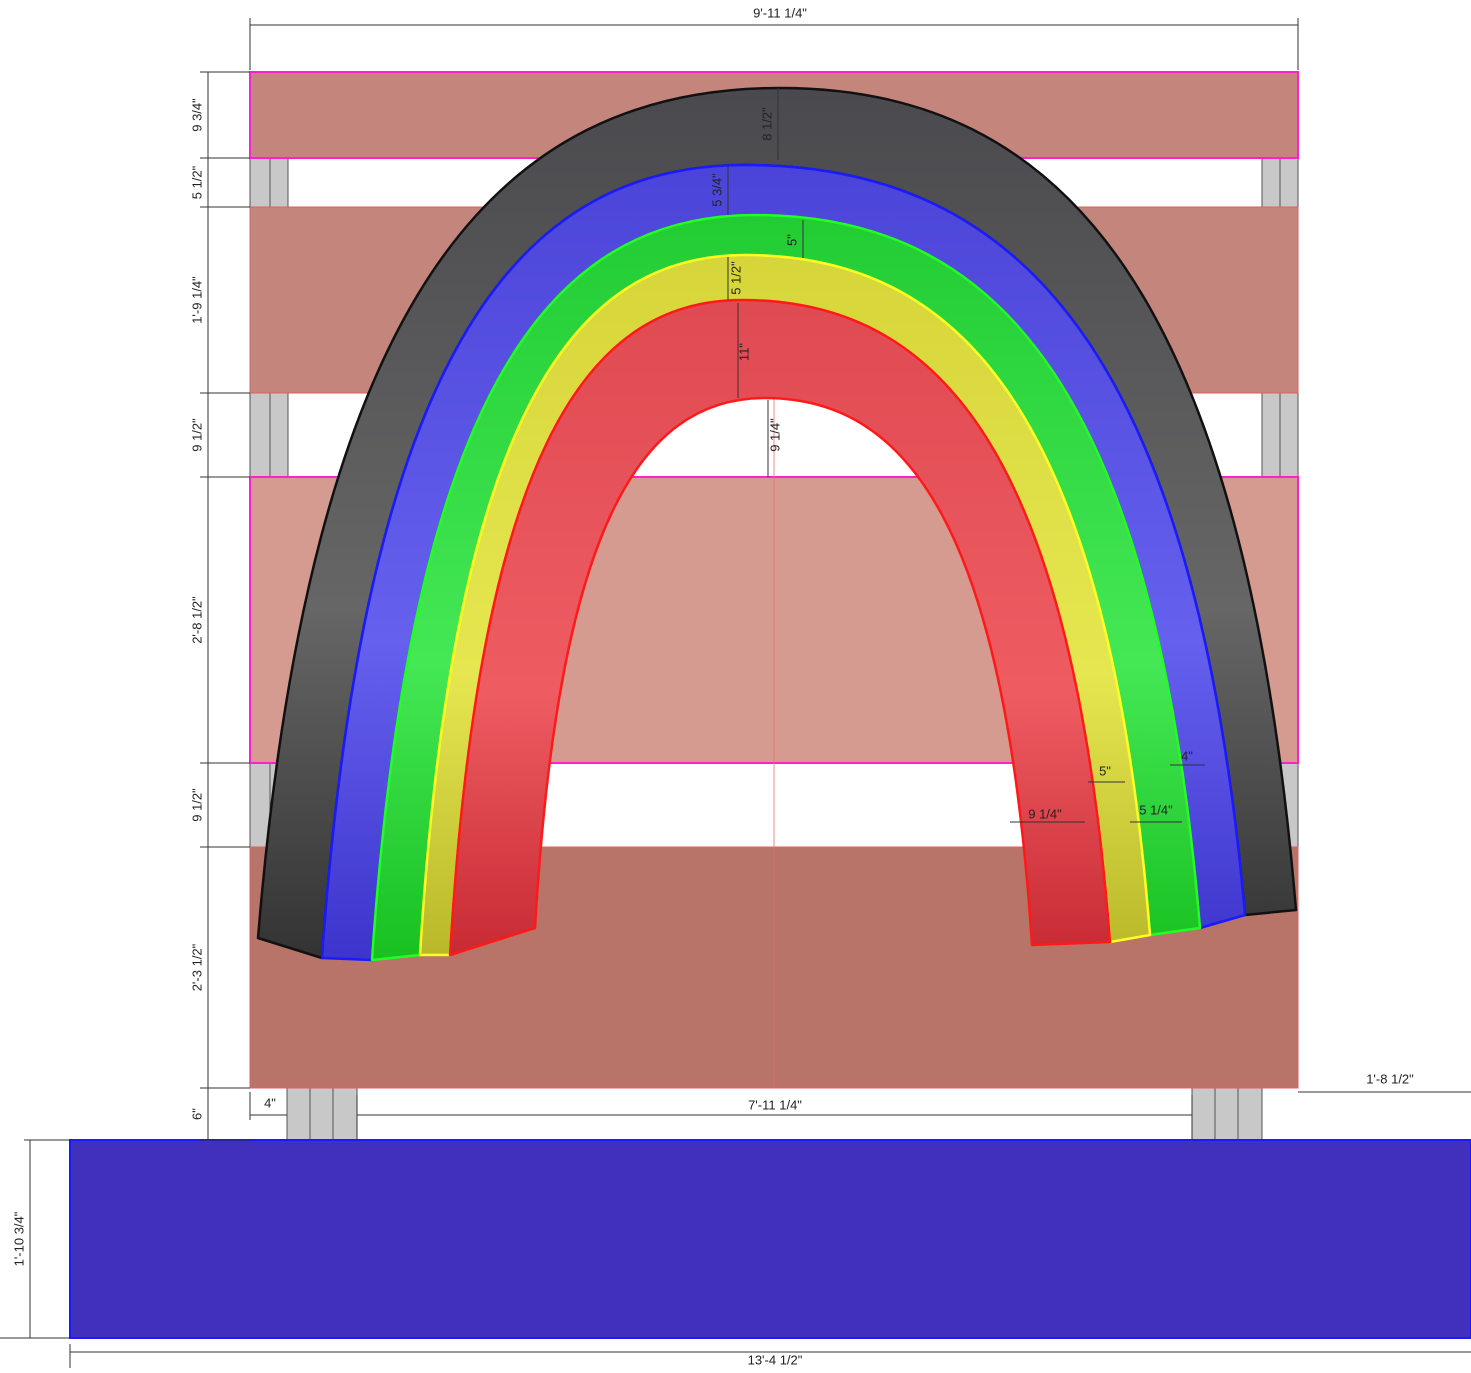  I want to click on dimension-label: 8 1/2", so click(766, 124).